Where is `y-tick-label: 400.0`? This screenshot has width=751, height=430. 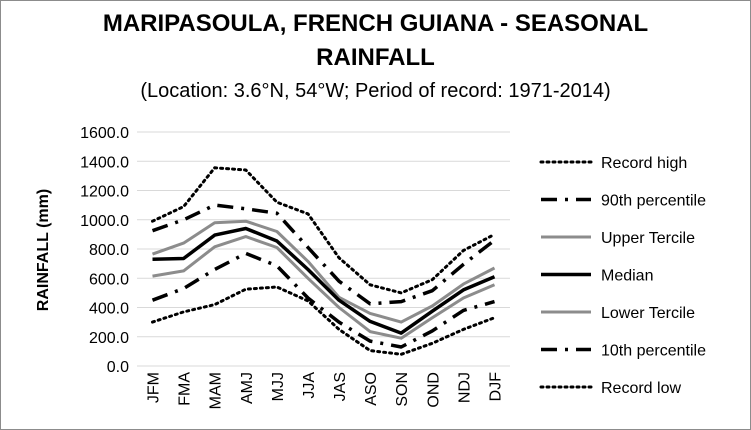 y-tick-label: 400.0 is located at coordinates (109, 309).